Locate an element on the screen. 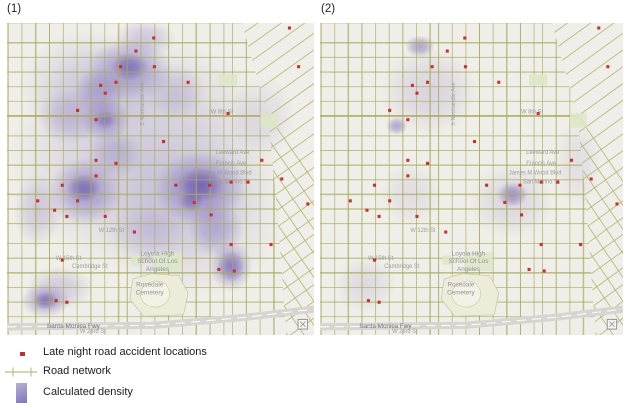  panel-2-label: (2) is located at coordinates (328, 9).